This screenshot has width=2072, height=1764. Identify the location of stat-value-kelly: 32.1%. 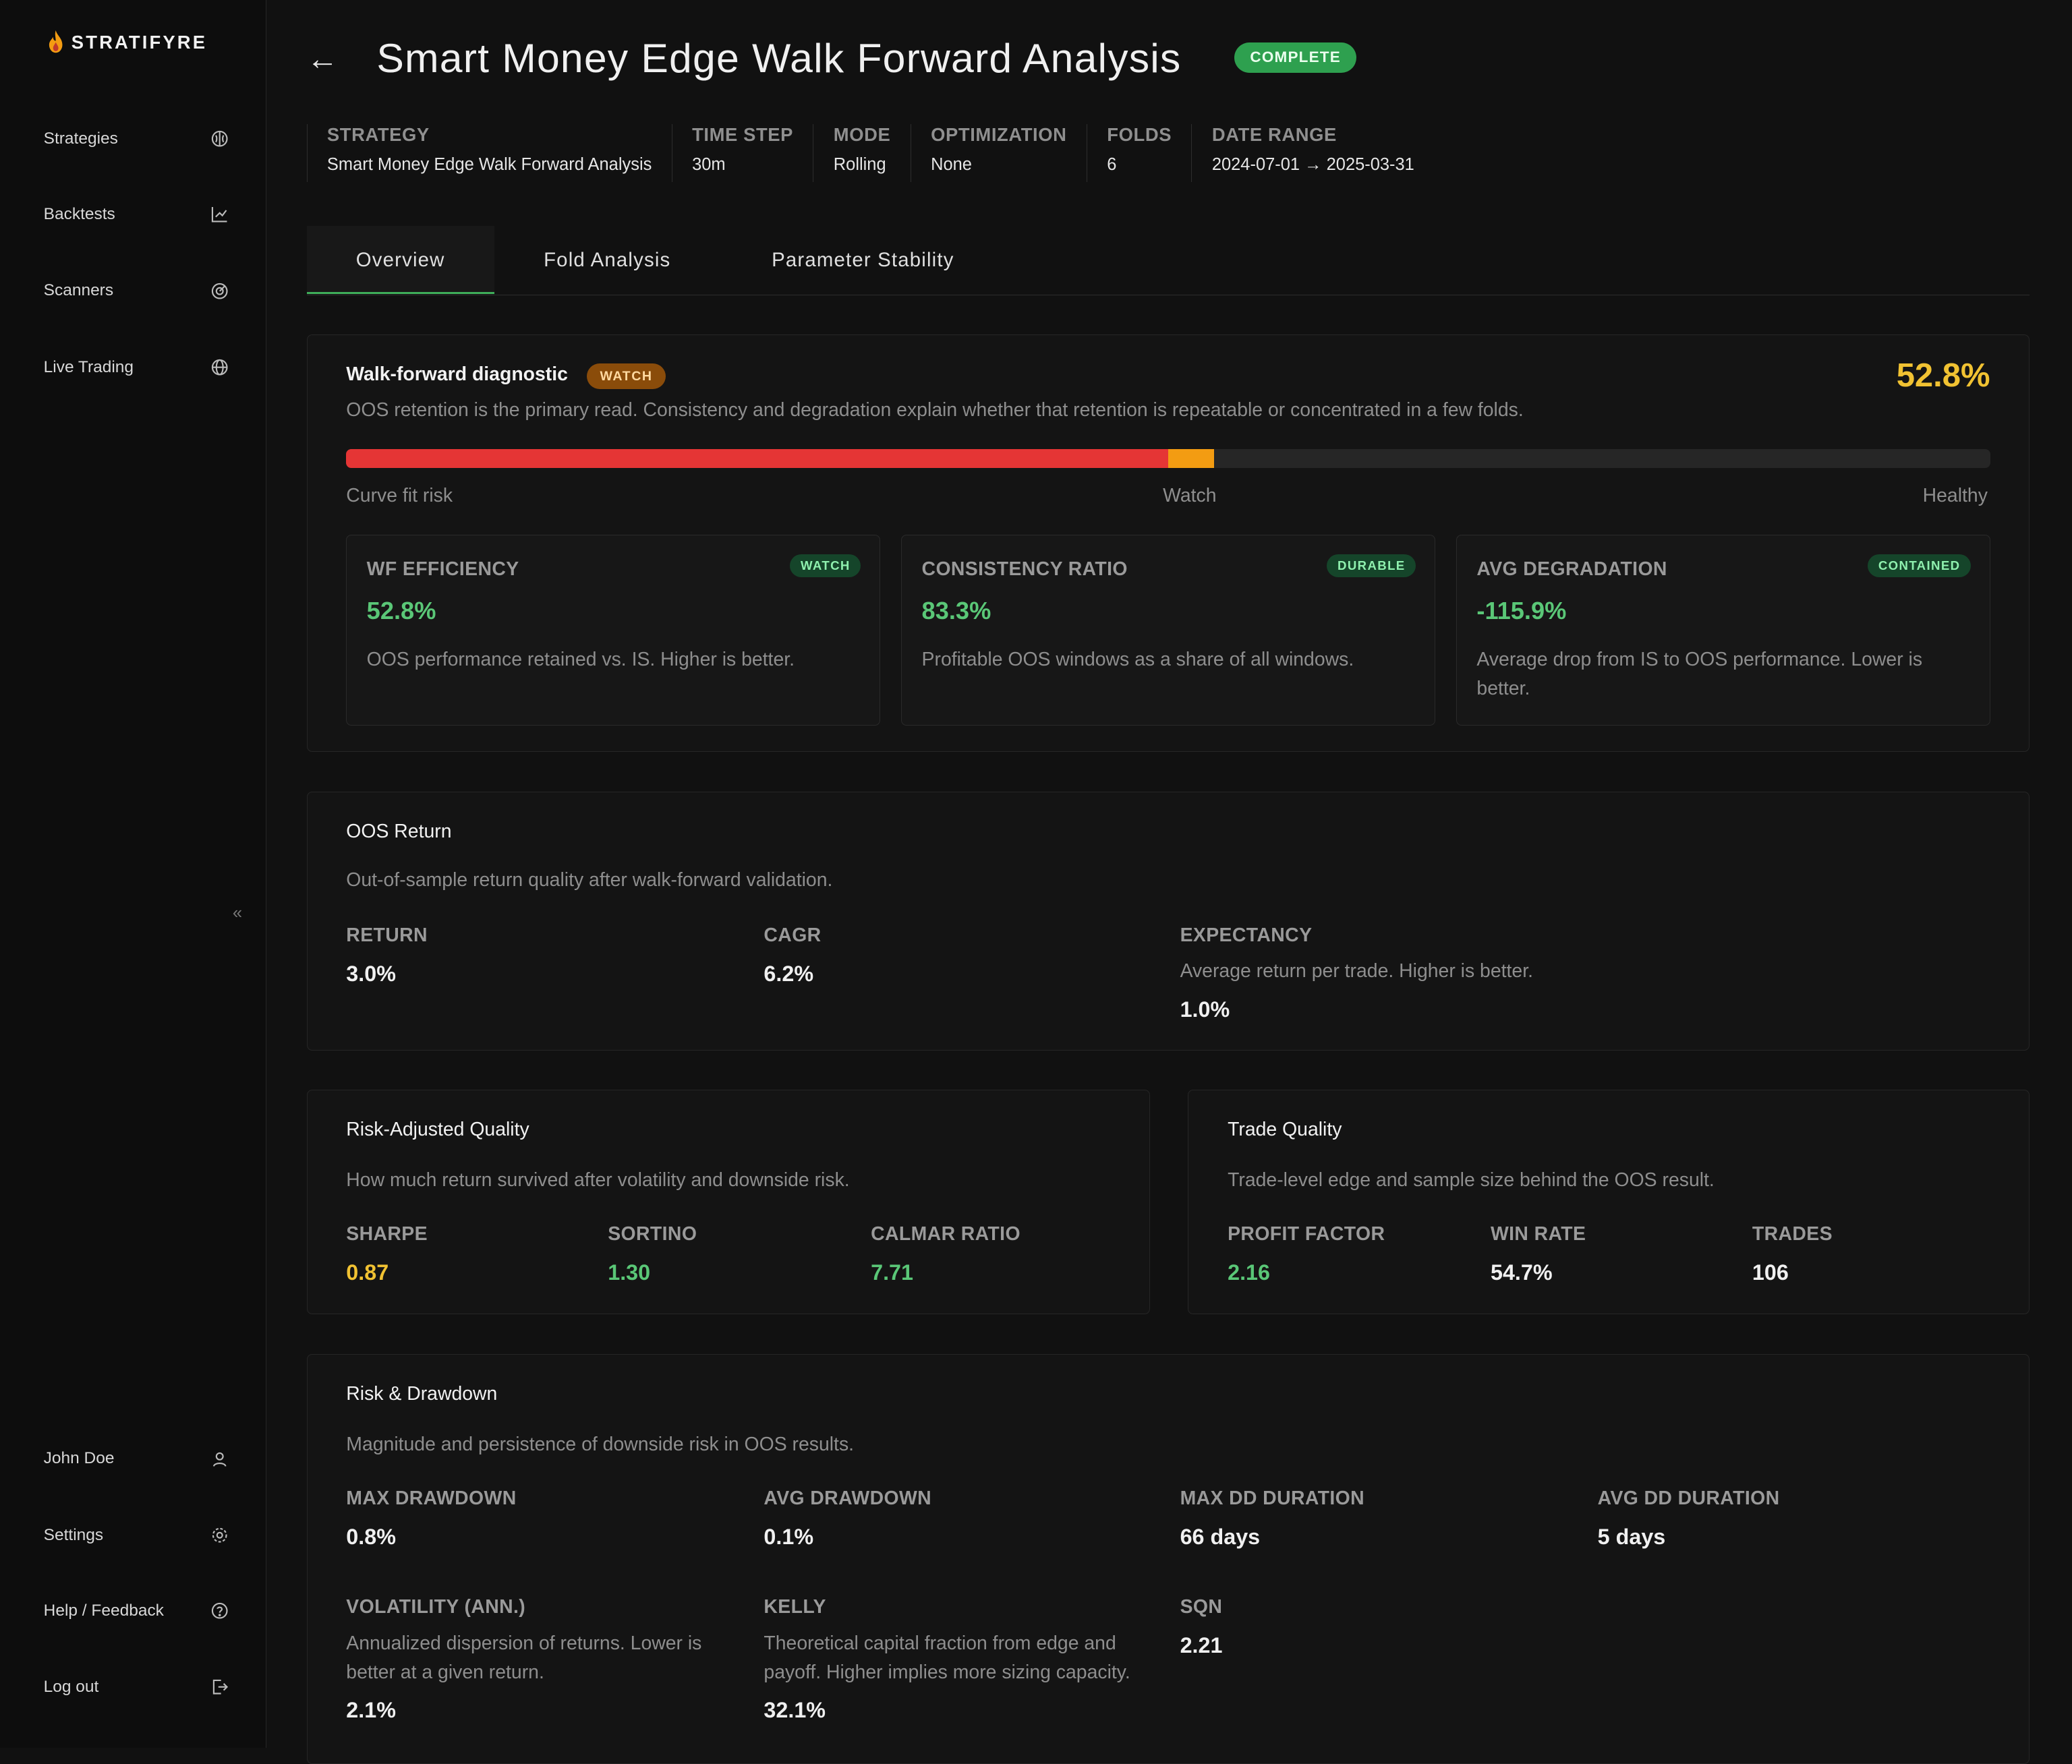
(795, 1709).